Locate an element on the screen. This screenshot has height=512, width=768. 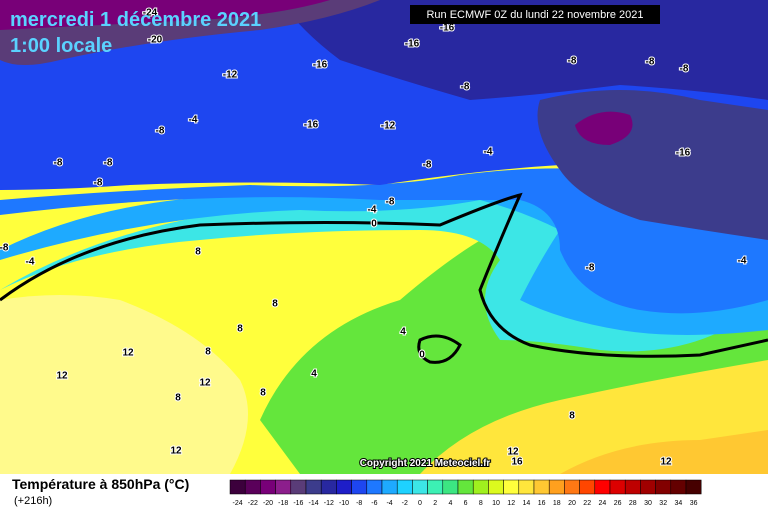
scale-label: 28 is located at coordinates (633, 503).